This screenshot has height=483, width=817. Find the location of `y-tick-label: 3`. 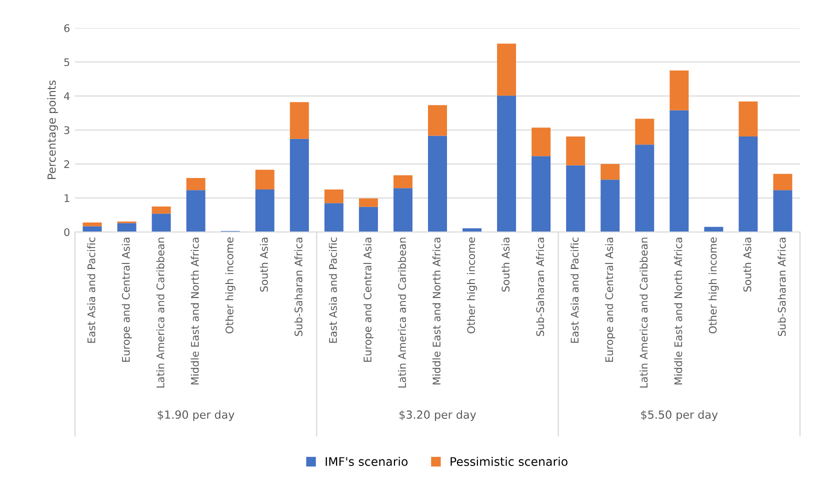

y-tick-label: 3 is located at coordinates (67, 130).